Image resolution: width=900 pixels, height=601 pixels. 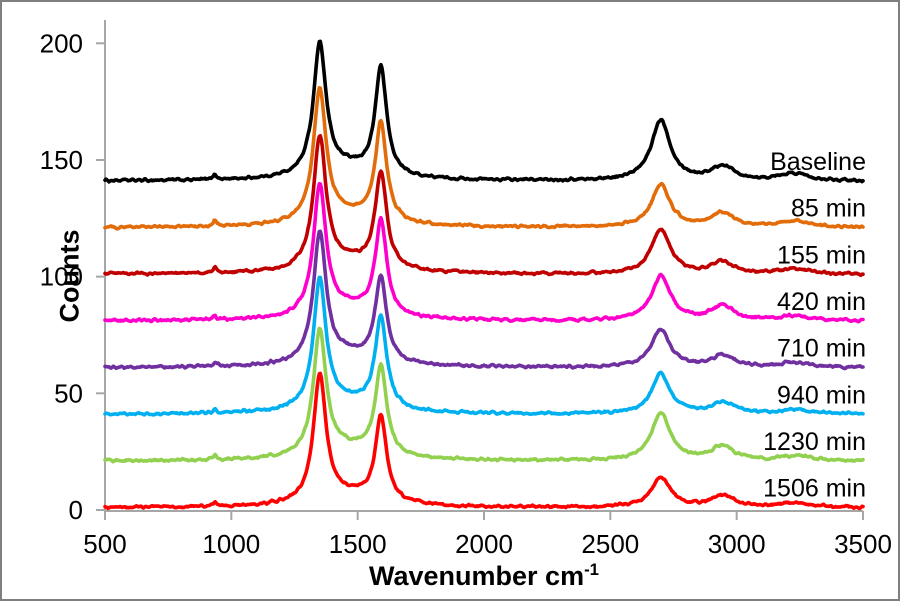 What do you see at coordinates (61, 43) in the screenshot?
I see `y-tick-label: 200` at bounding box center [61, 43].